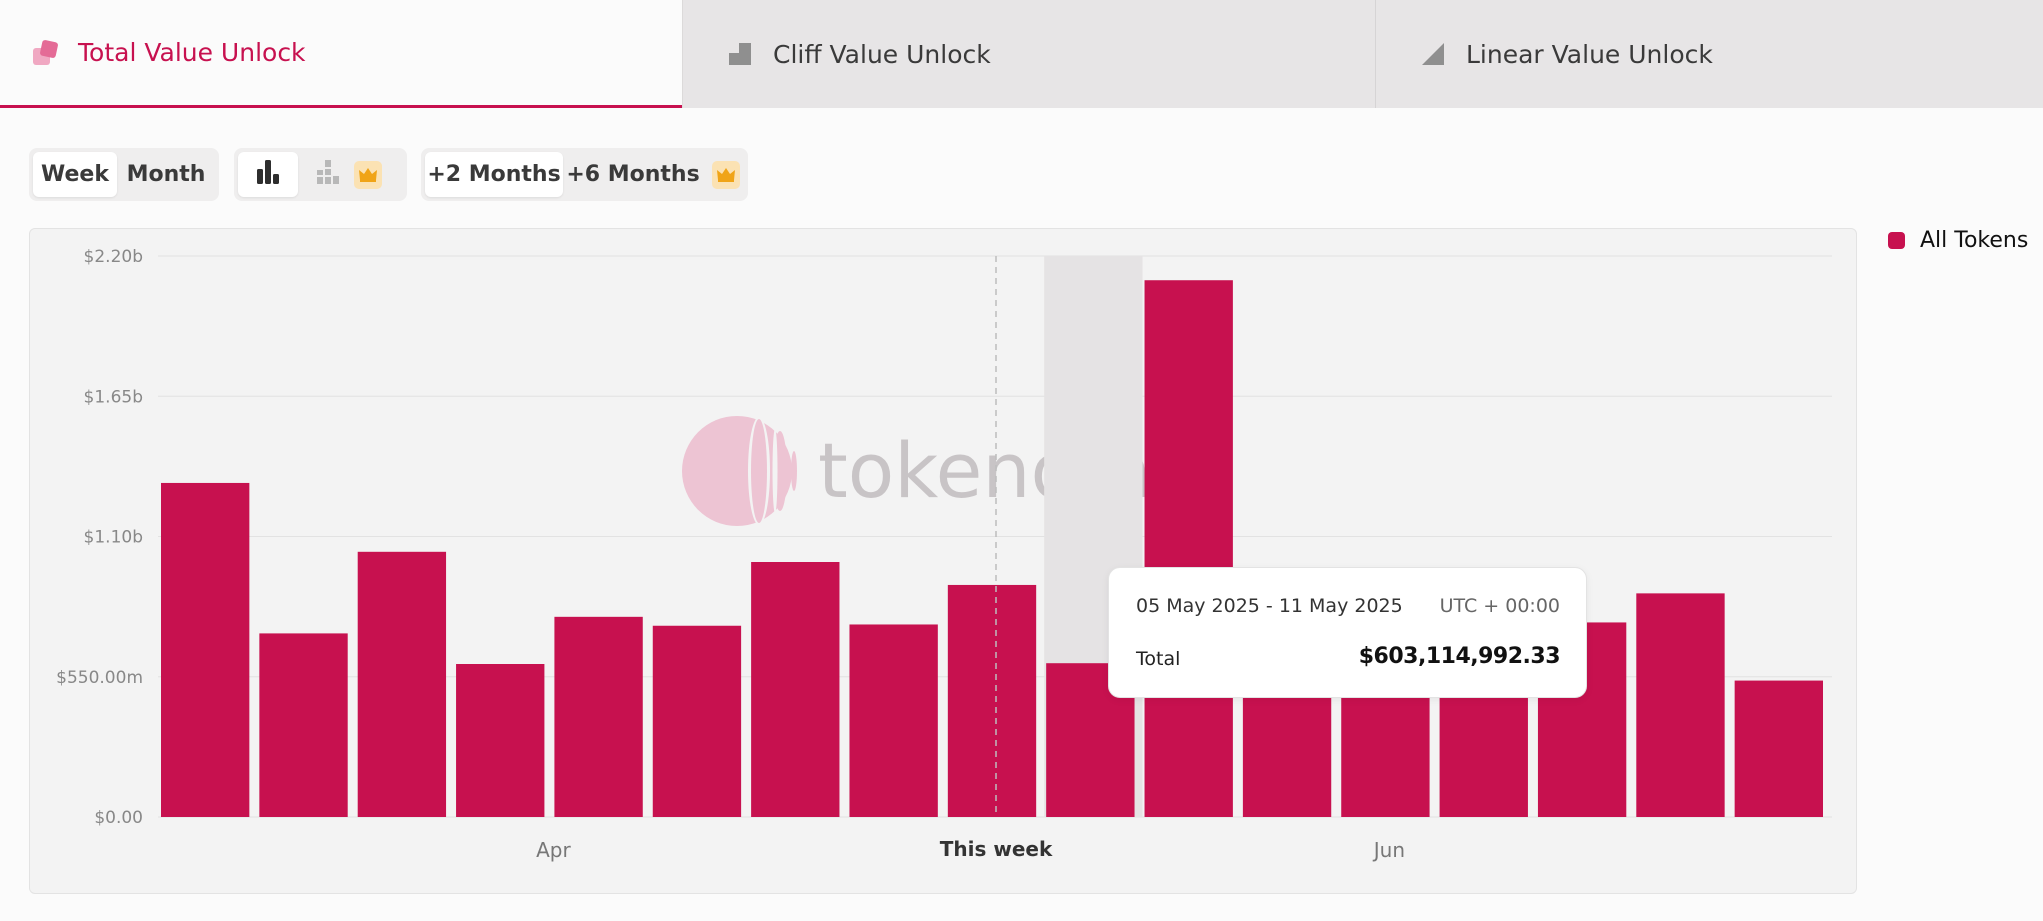 Image resolution: width=2043 pixels, height=921 pixels. Describe the element at coordinates (1896, 240) in the screenshot. I see `legend-swatch` at that location.